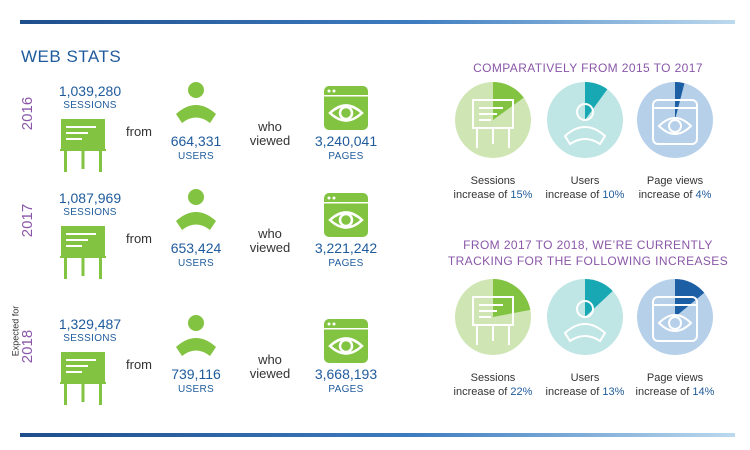 Image resolution: width=750 pixels, height=450 pixels. What do you see at coordinates (15, 331) in the screenshot?
I see `expected-label: Expected for` at bounding box center [15, 331].